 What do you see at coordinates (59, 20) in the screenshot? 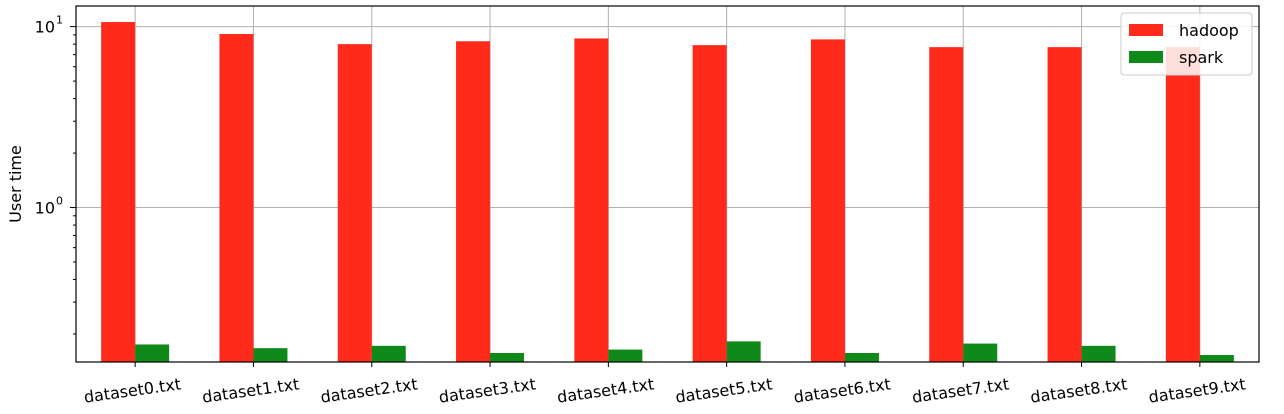
I see `y-tick-exponent: 1` at bounding box center [59, 20].